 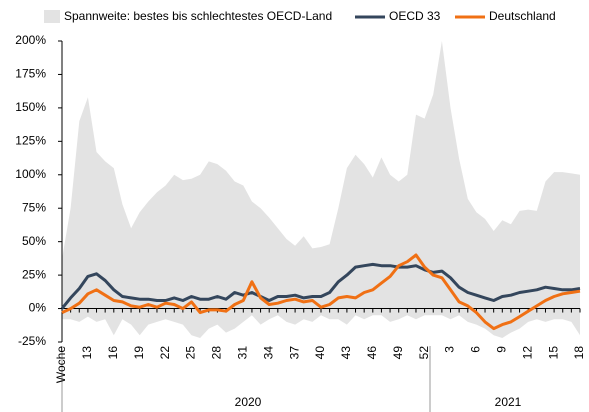 I want to click on x-tick-label: 16, so click(x=113, y=353).